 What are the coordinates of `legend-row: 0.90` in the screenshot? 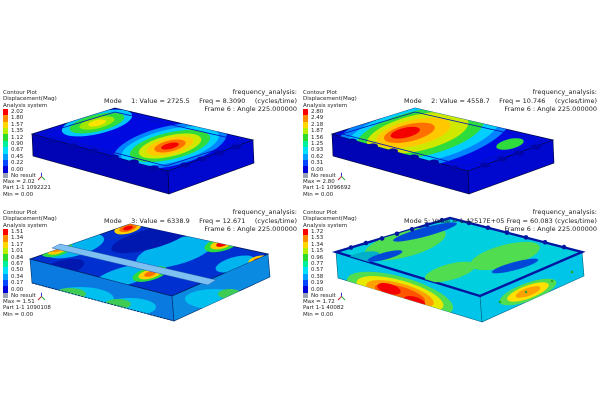 It's located at (43, 144).